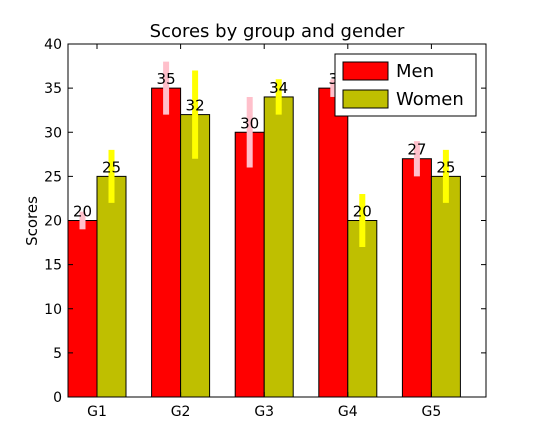 Image resolution: width=540 pixels, height=442 pixels. I want to click on x-tick-label-g3: G3, so click(264, 412).